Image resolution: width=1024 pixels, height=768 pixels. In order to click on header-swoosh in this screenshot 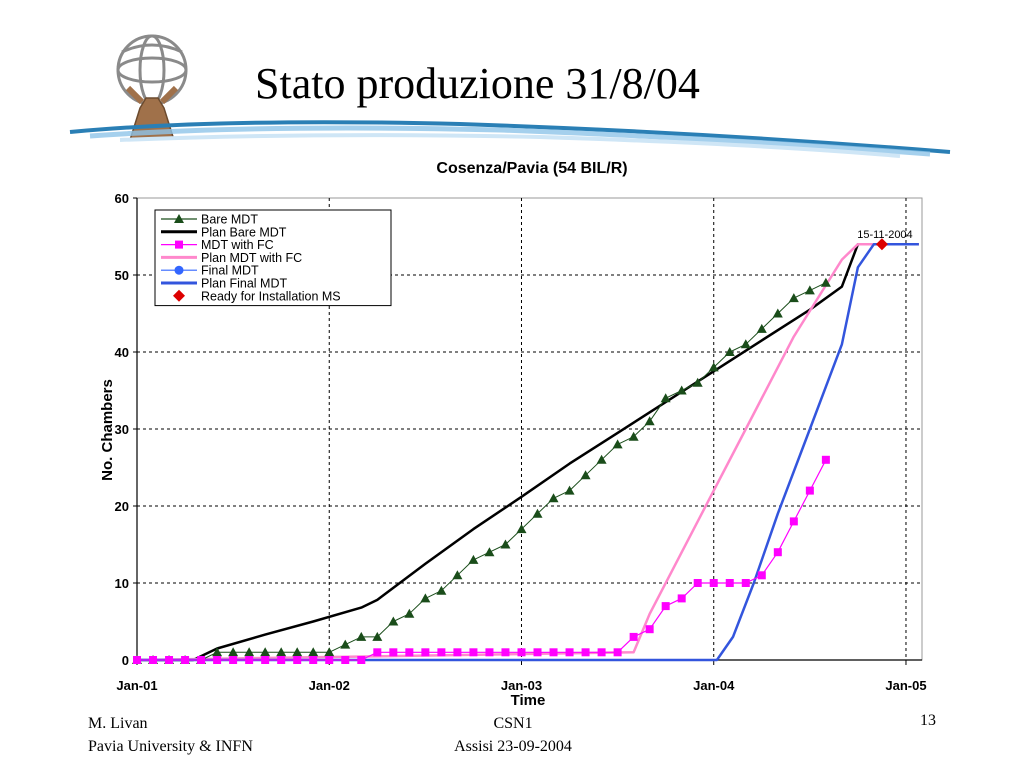, I will do `click(510, 139)`.